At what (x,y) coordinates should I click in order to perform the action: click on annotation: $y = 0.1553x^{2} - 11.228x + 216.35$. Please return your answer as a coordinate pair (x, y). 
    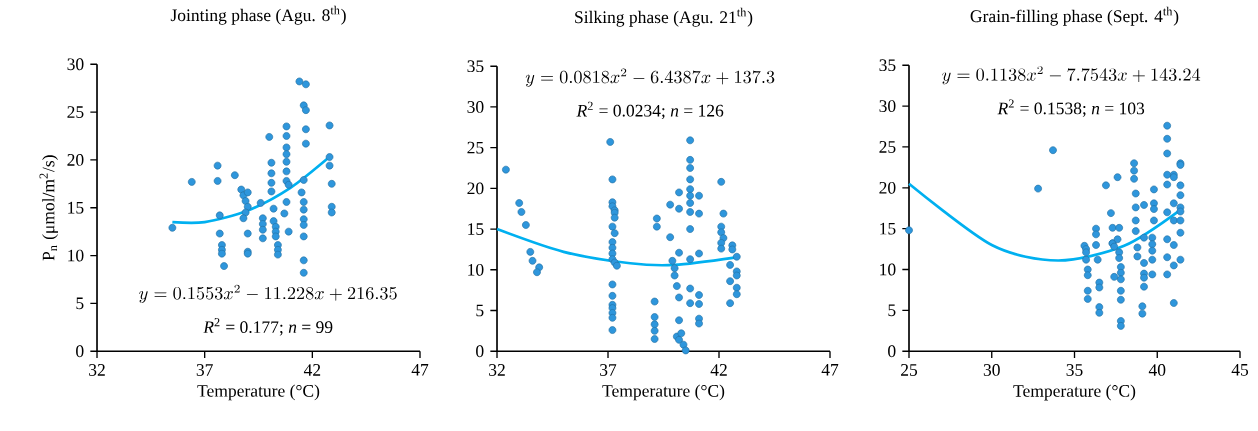
    Looking at the image, I should click on (268, 293).